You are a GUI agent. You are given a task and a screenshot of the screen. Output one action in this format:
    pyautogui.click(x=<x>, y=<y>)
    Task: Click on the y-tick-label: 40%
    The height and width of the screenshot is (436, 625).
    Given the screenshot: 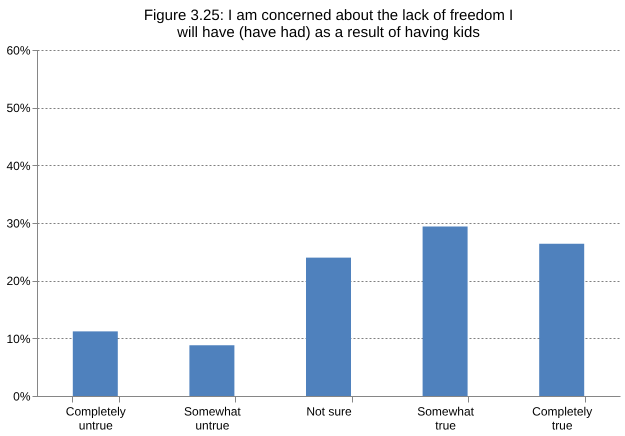 What is the action you would take?
    pyautogui.click(x=18, y=165)
    